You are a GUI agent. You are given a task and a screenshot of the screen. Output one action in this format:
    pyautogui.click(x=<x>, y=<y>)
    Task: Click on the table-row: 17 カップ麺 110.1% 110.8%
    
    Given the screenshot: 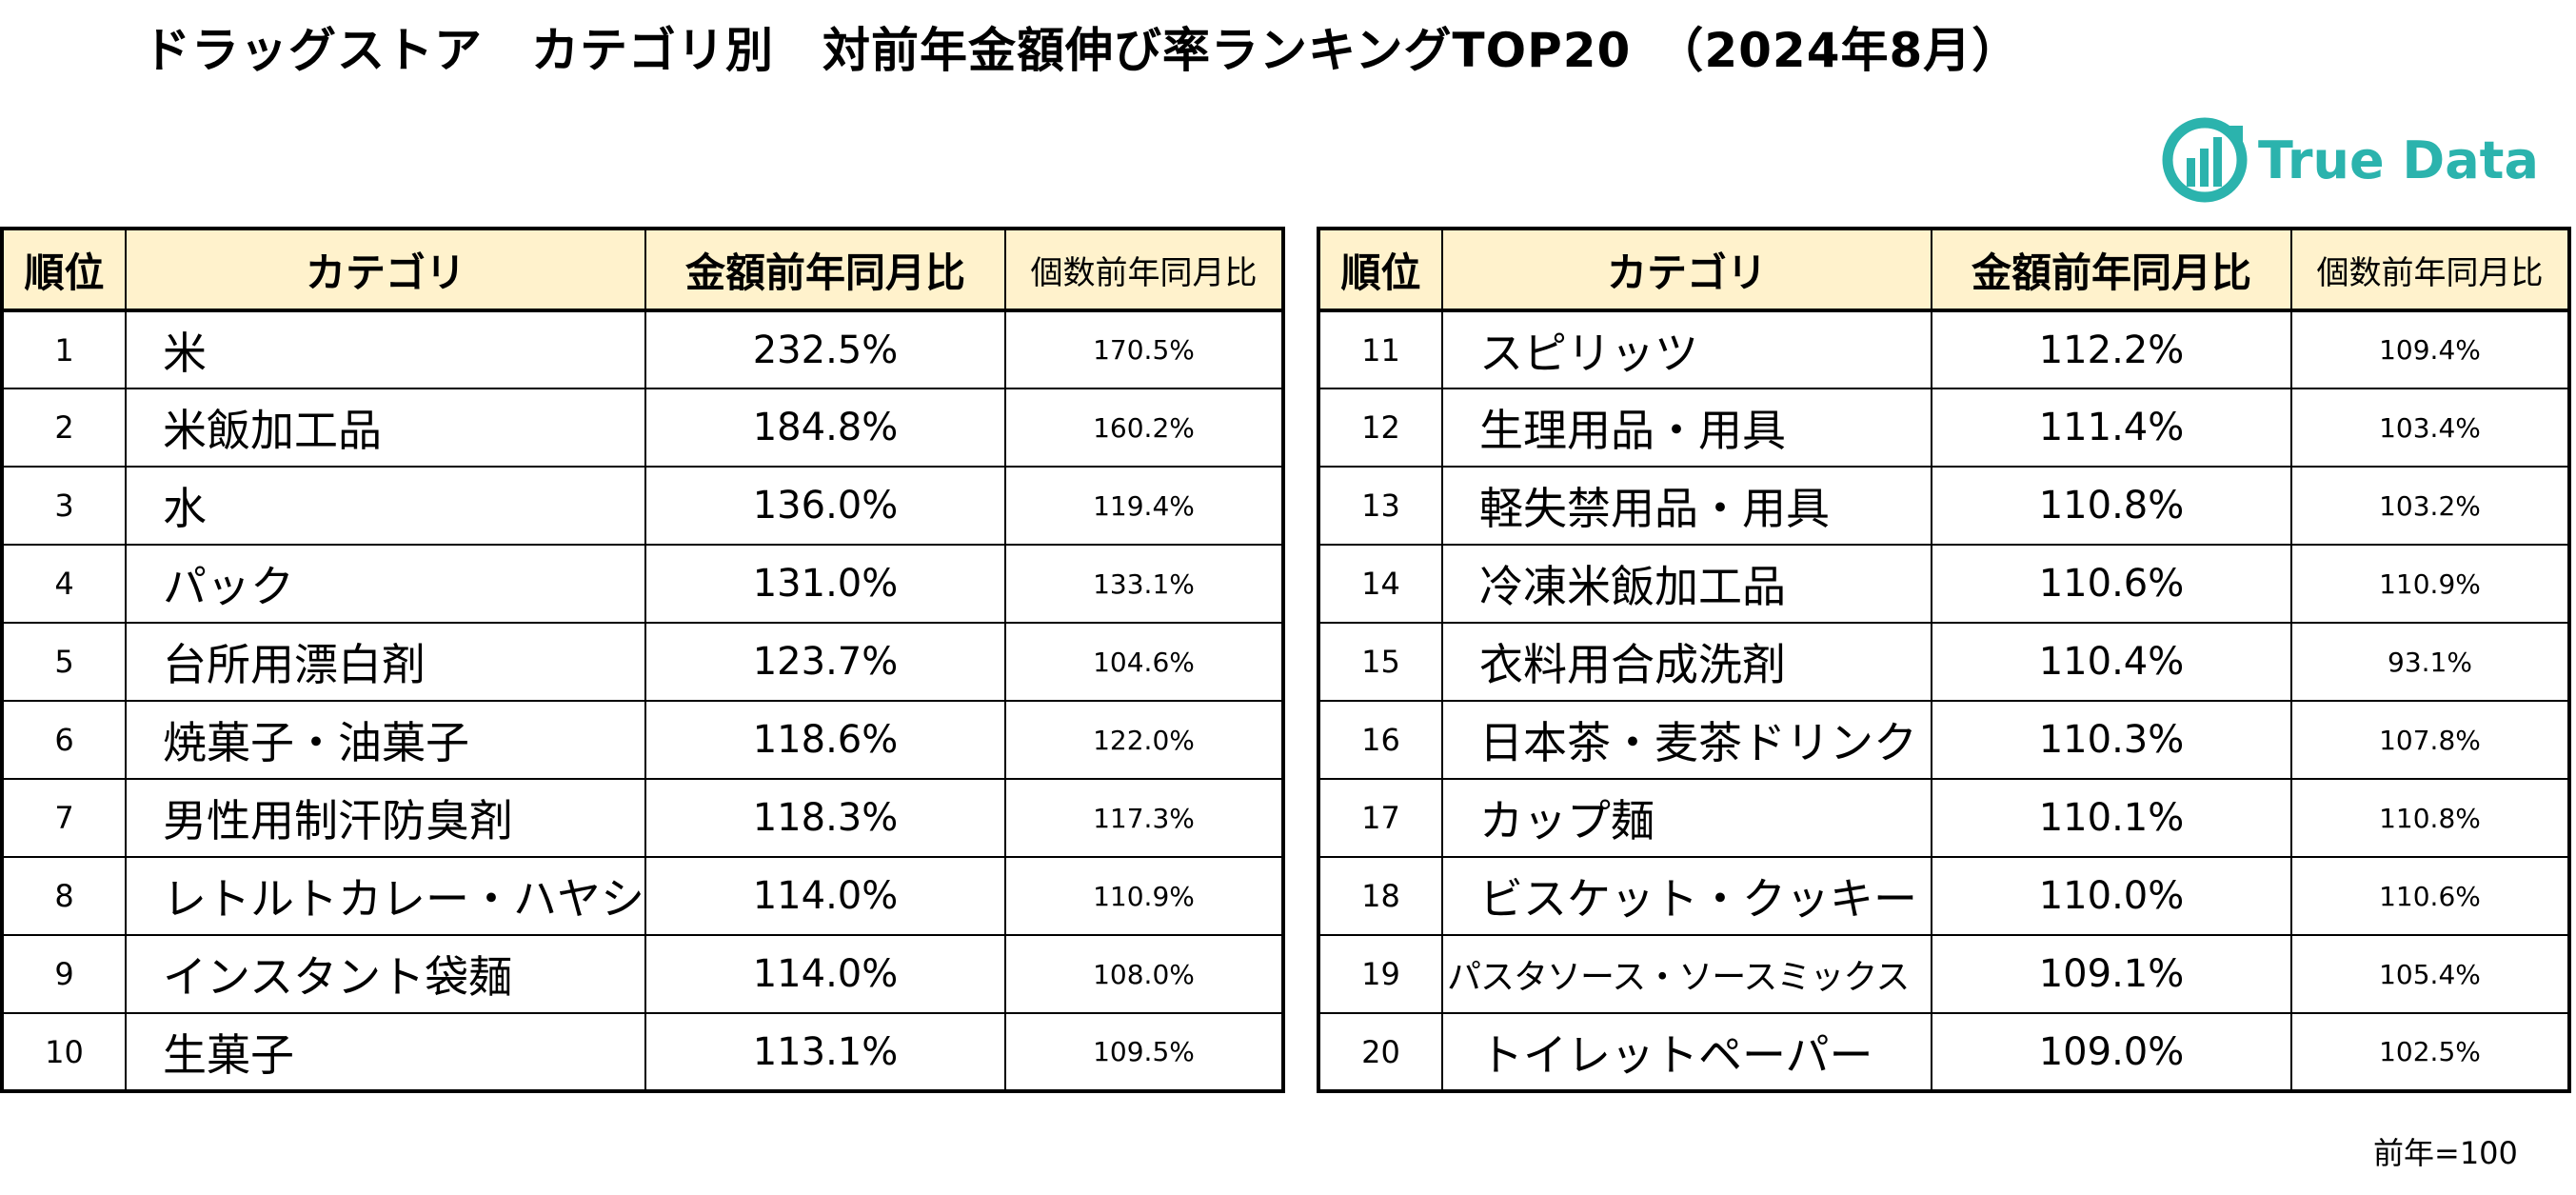 What is the action you would take?
    pyautogui.click(x=1944, y=818)
    